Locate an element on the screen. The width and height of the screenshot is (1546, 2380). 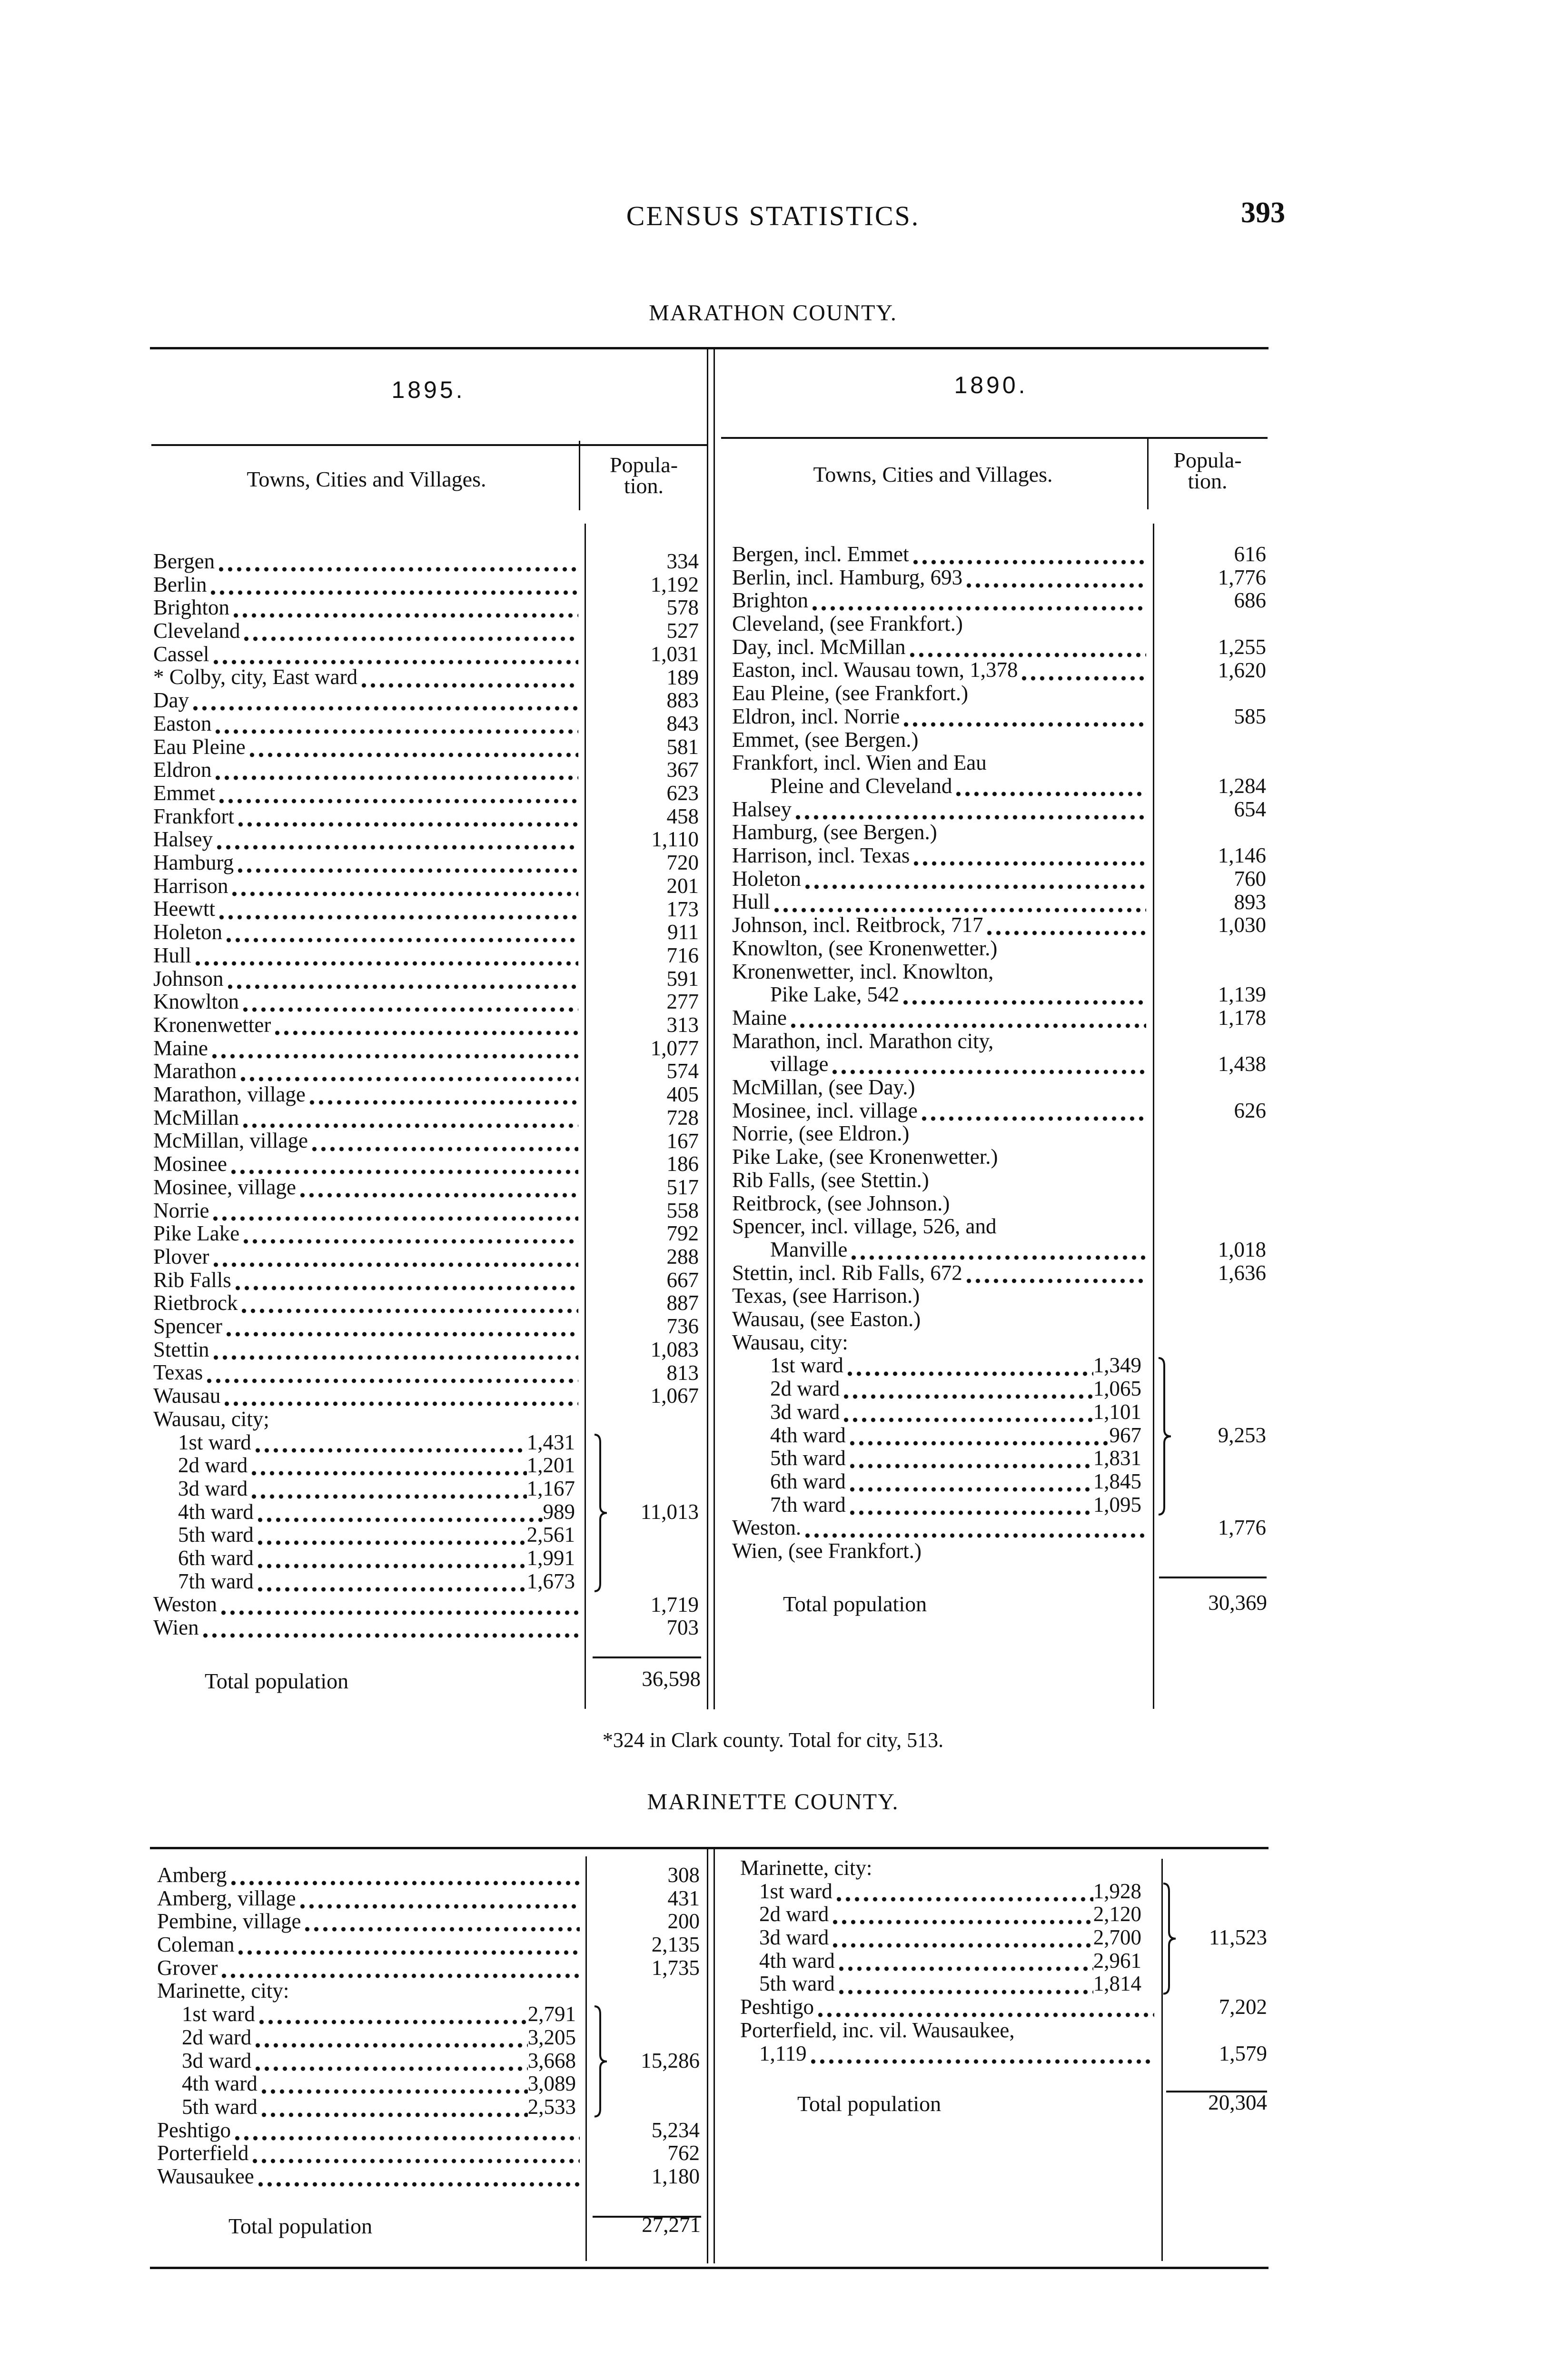
ward-value: 1,814 is located at coordinates (1117, 1984).